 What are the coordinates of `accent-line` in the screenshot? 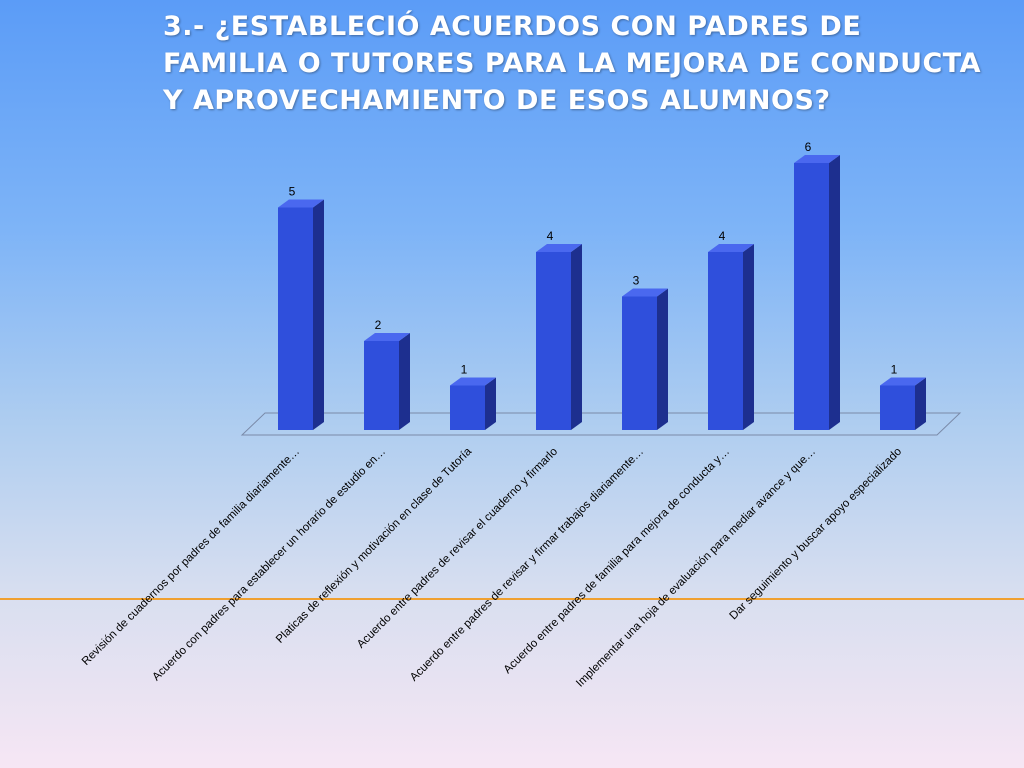 It's located at (512, 599).